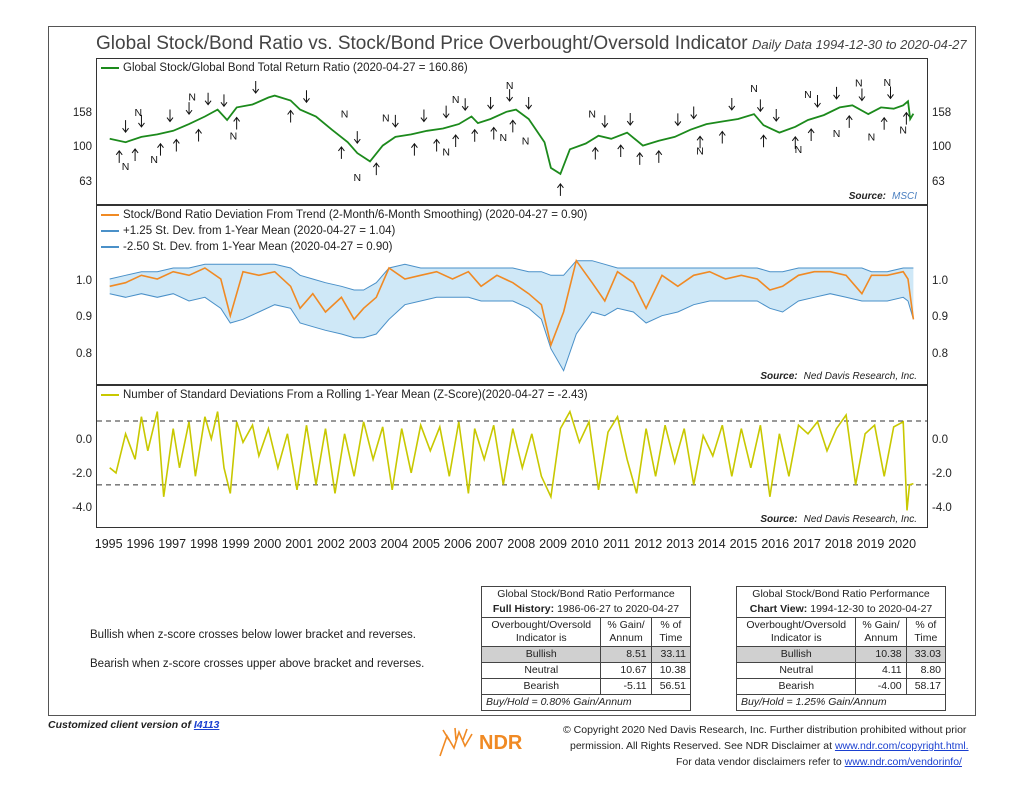 This screenshot has width=1024, height=791. What do you see at coordinates (553, 544) in the screenshot?
I see `x-tick-label: 2009` at bounding box center [553, 544].